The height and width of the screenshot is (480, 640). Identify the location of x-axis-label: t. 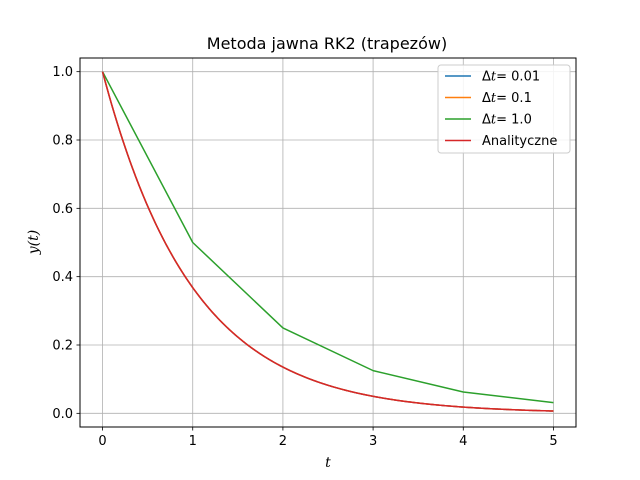
(328, 463).